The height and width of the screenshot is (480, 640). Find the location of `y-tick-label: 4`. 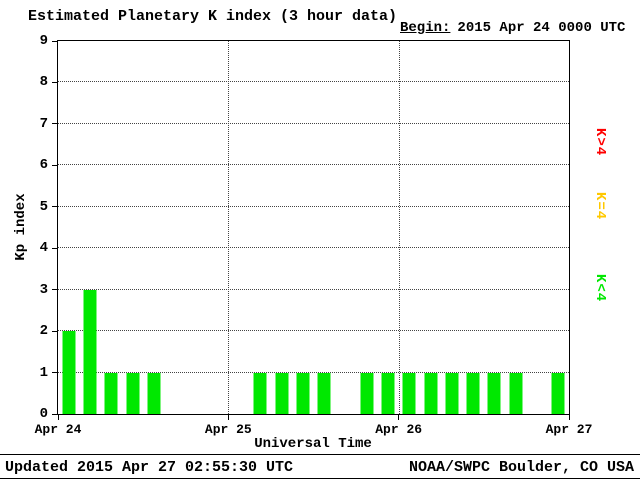

y-tick-label: 4 is located at coordinates (43, 248).